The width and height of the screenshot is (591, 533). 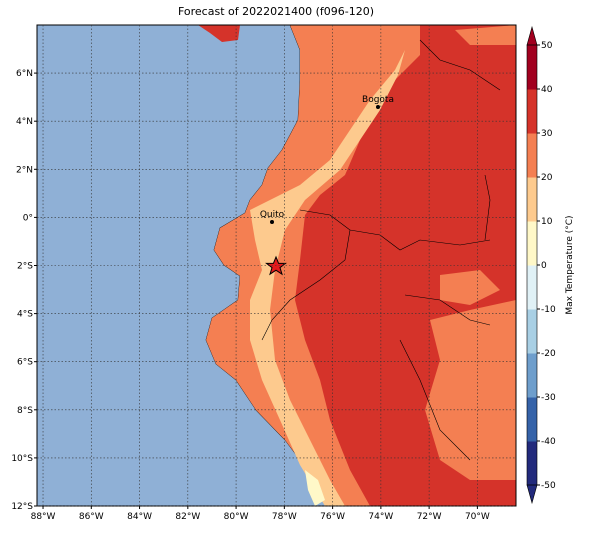 I want to click on colorbar-tick-label: 40, so click(x=547, y=90).